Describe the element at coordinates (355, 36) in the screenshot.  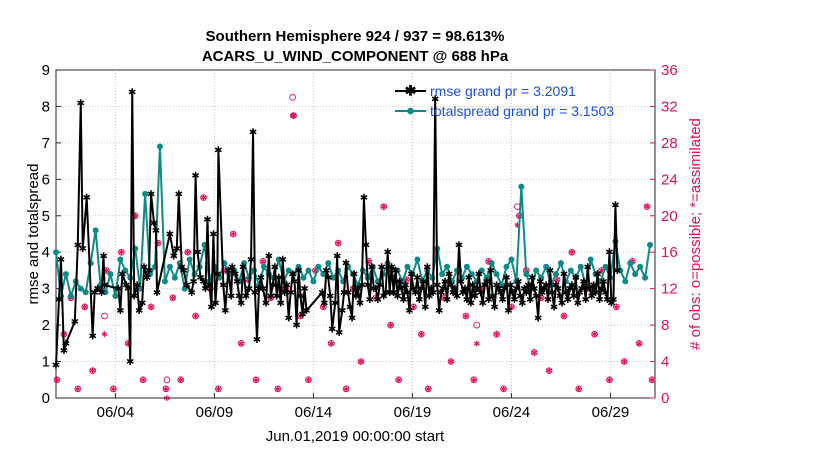
I see `chart-title-line1: Southern Hemisphere 924 / 937 = 98.613%` at that location.